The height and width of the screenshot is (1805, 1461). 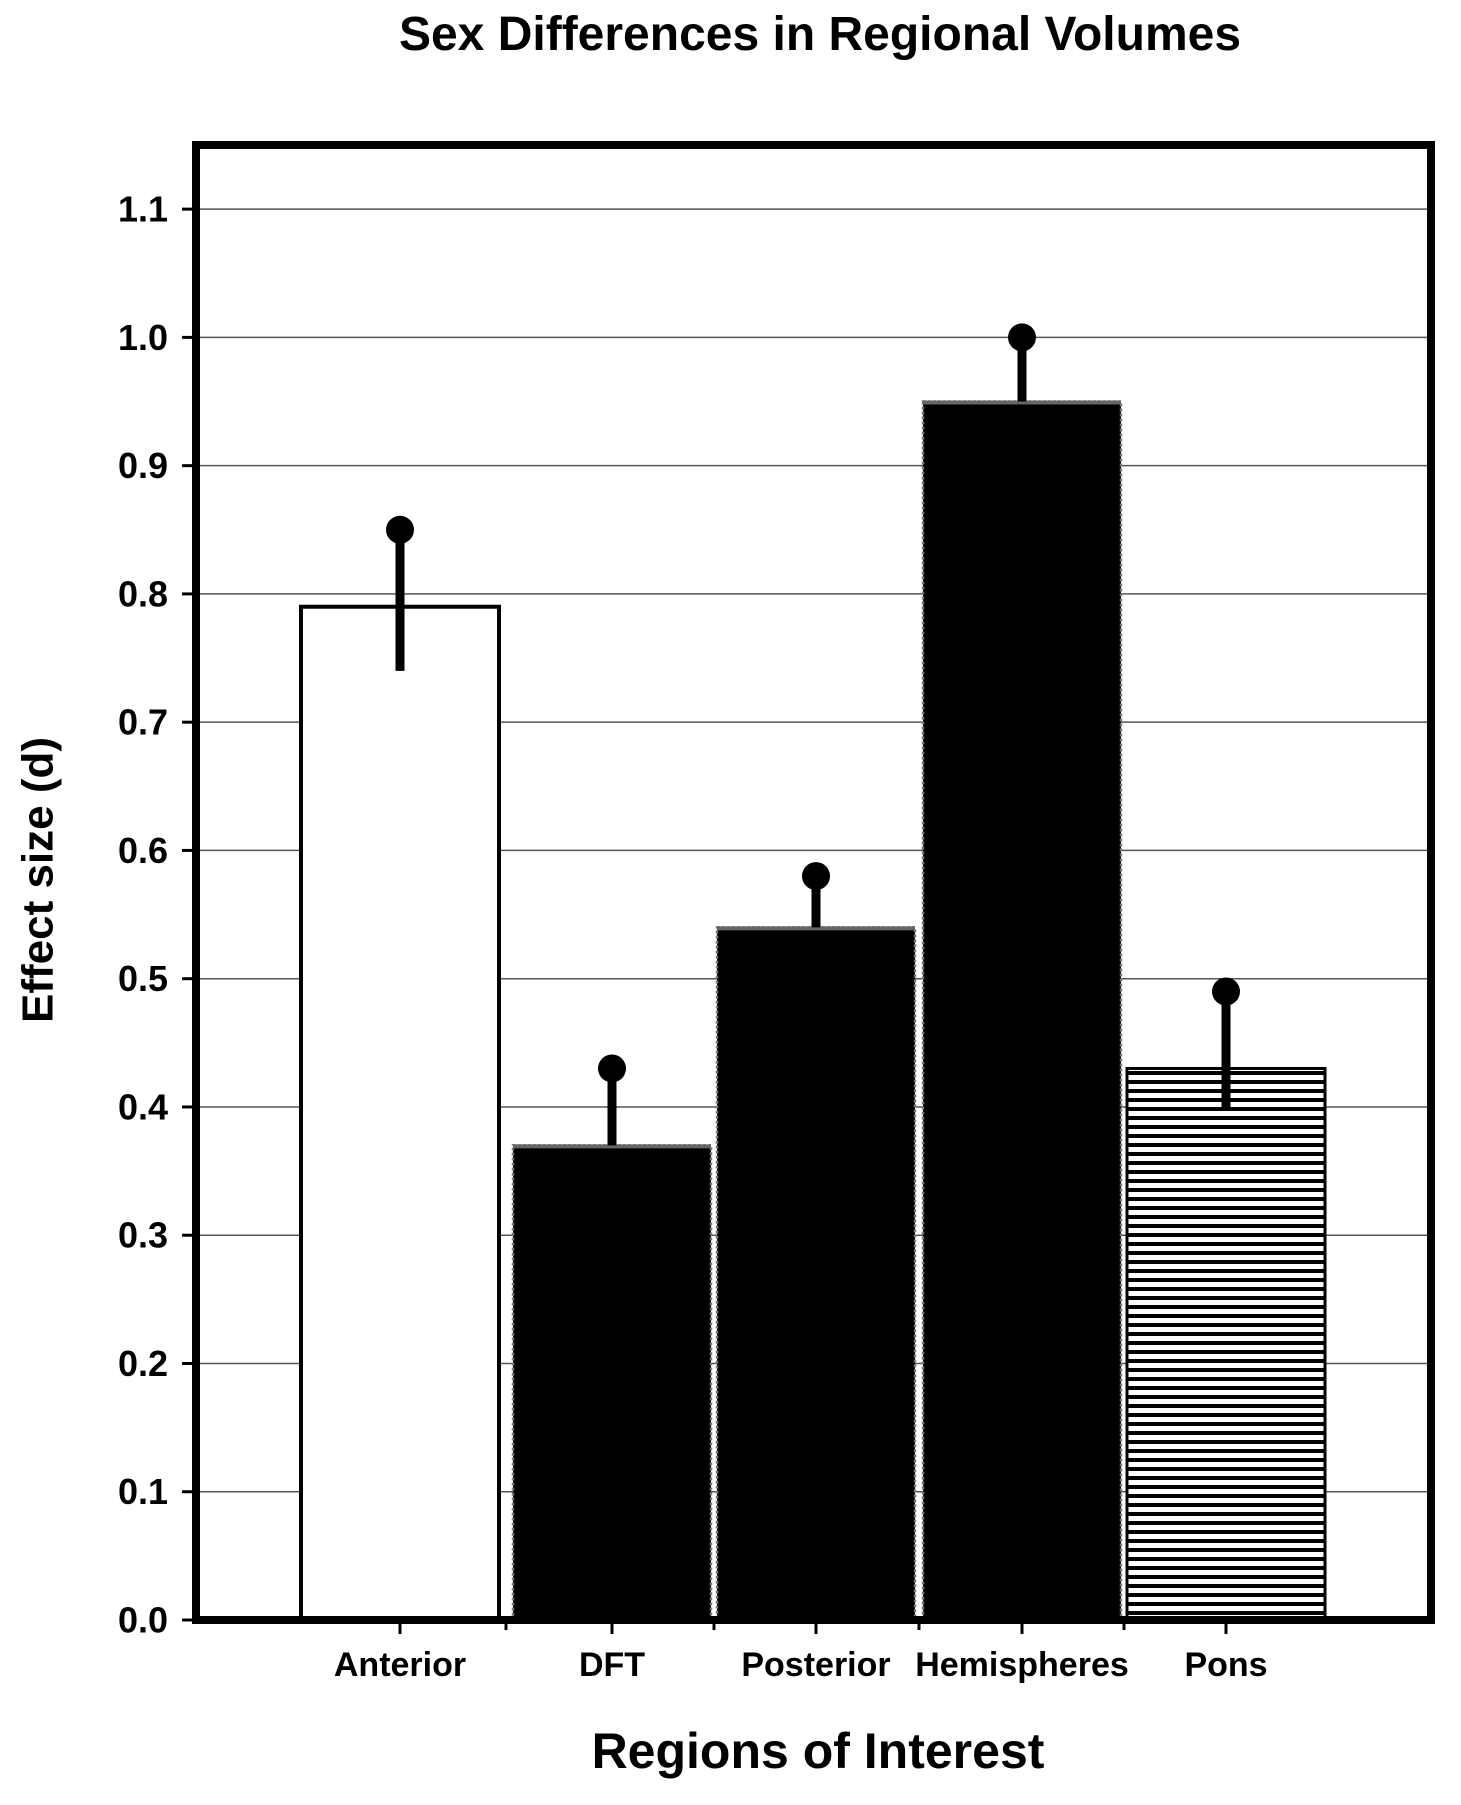 I want to click on bar-dft, so click(x=612, y=1383).